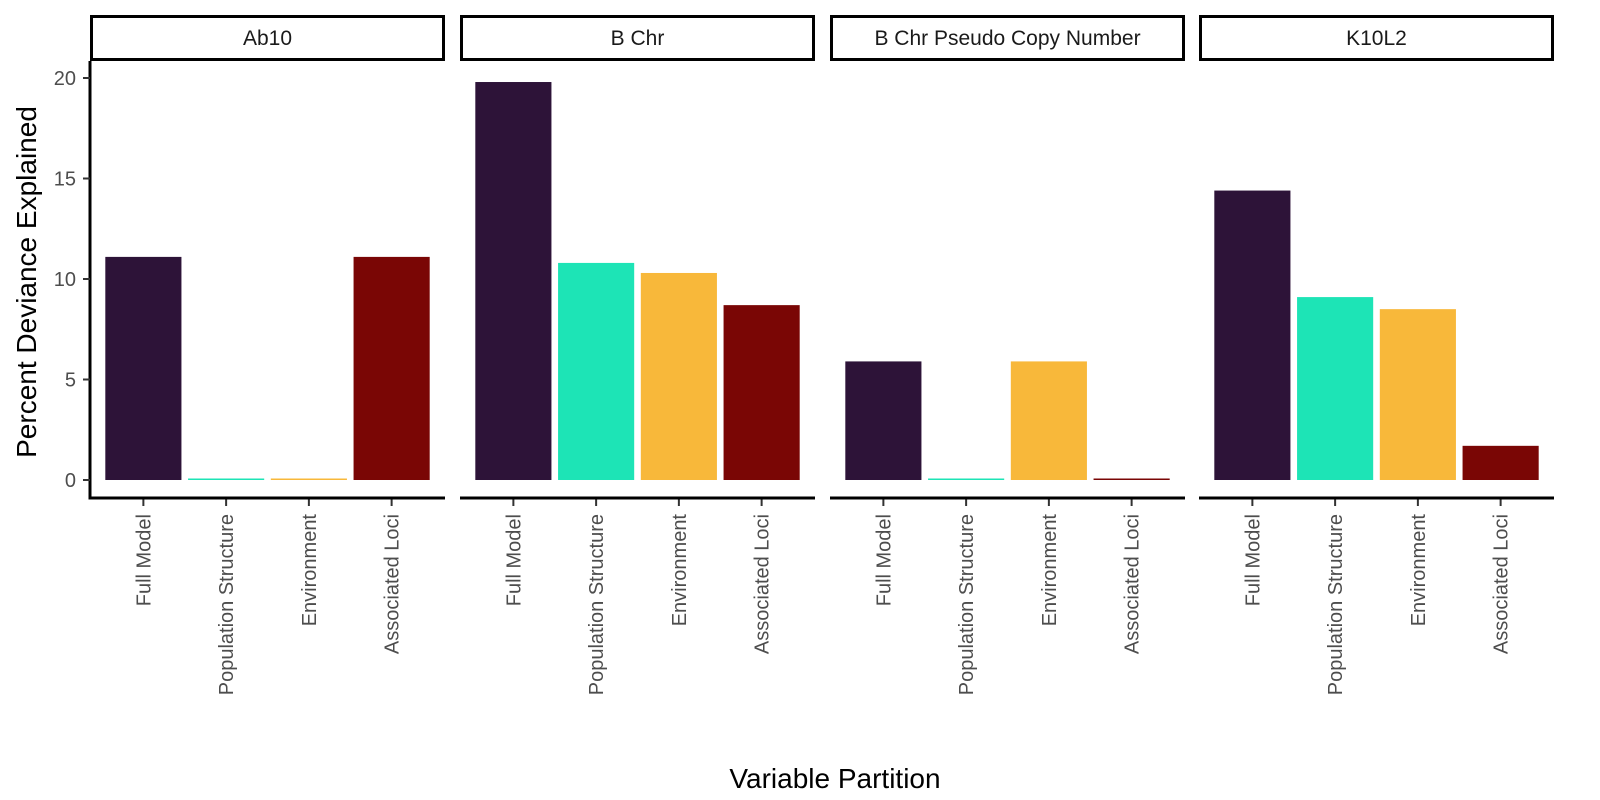 The image size is (1600, 800). I want to click on y-tick-label: 20, so click(65, 79).